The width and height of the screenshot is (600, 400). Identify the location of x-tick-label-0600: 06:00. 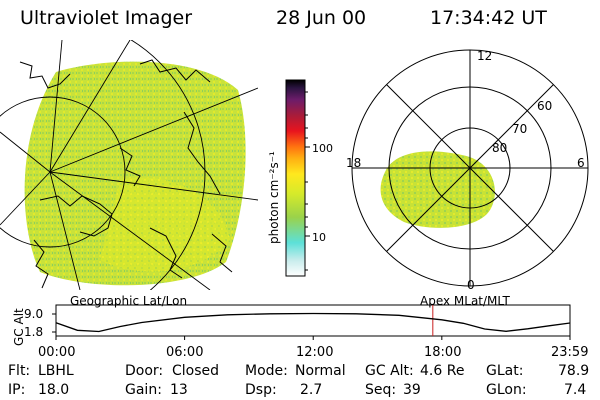
(184, 352).